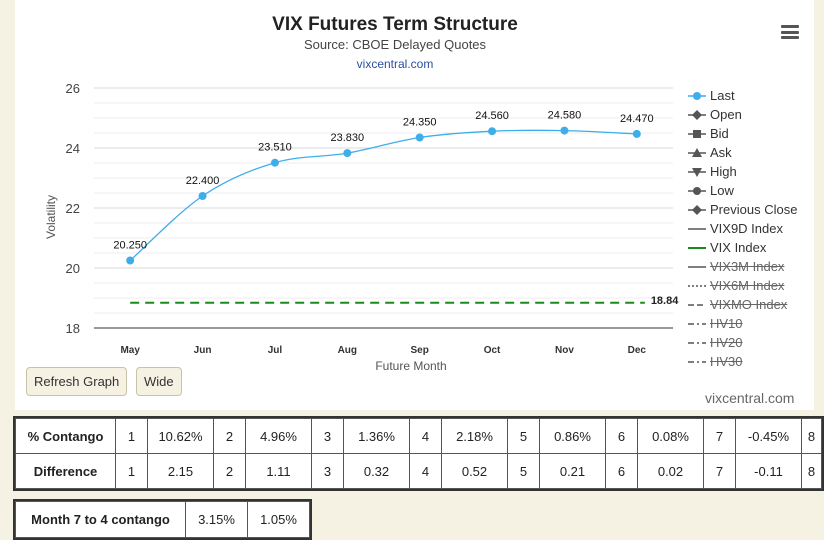 Image resolution: width=824 pixels, height=540 pixels. I want to click on value-cell: 0.08%, so click(670, 436).